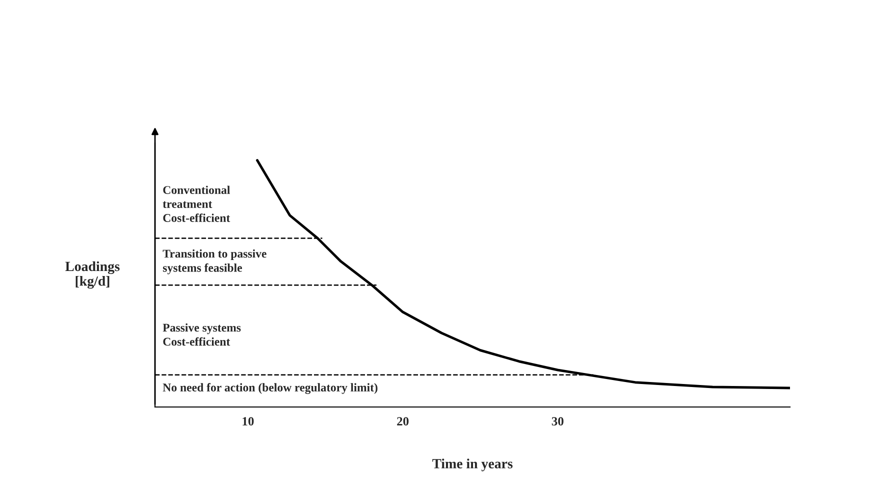 The image size is (896, 481). I want to click on annotation: Passive systems Cost-efficient, so click(201, 334).